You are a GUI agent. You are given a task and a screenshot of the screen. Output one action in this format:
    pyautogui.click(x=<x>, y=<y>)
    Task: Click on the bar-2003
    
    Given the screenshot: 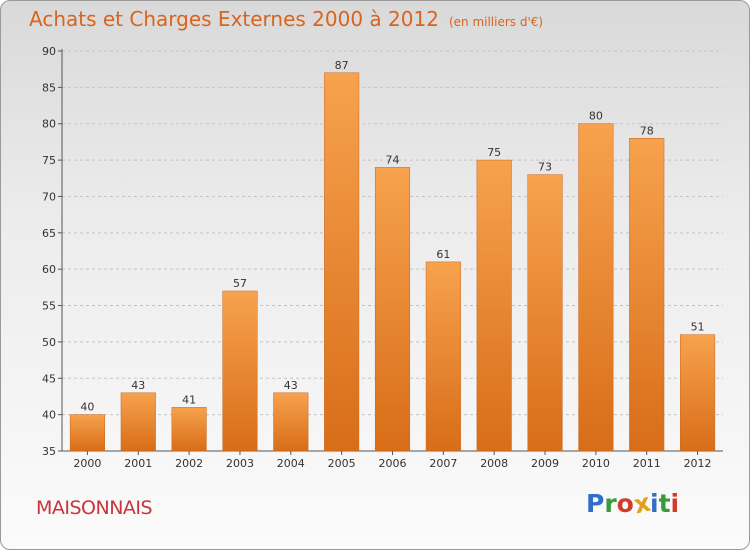 What is the action you would take?
    pyautogui.click(x=240, y=371)
    